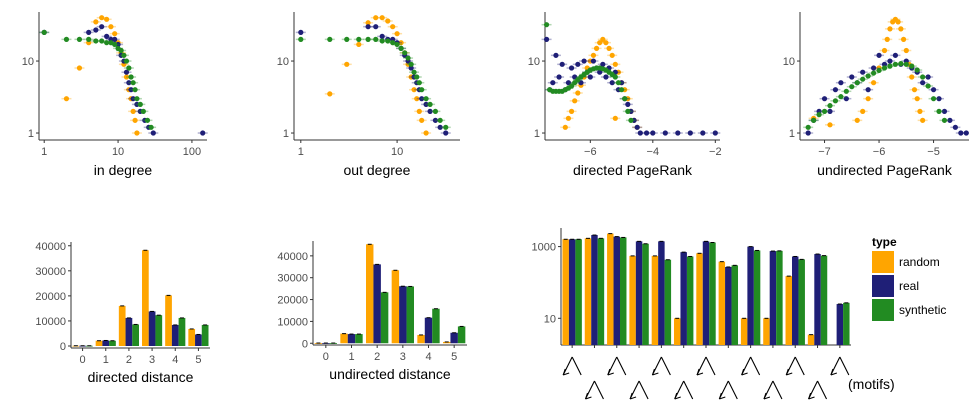 The image size is (969, 404). I want to click on x-axis-title: undirected PageRank, so click(885, 170).